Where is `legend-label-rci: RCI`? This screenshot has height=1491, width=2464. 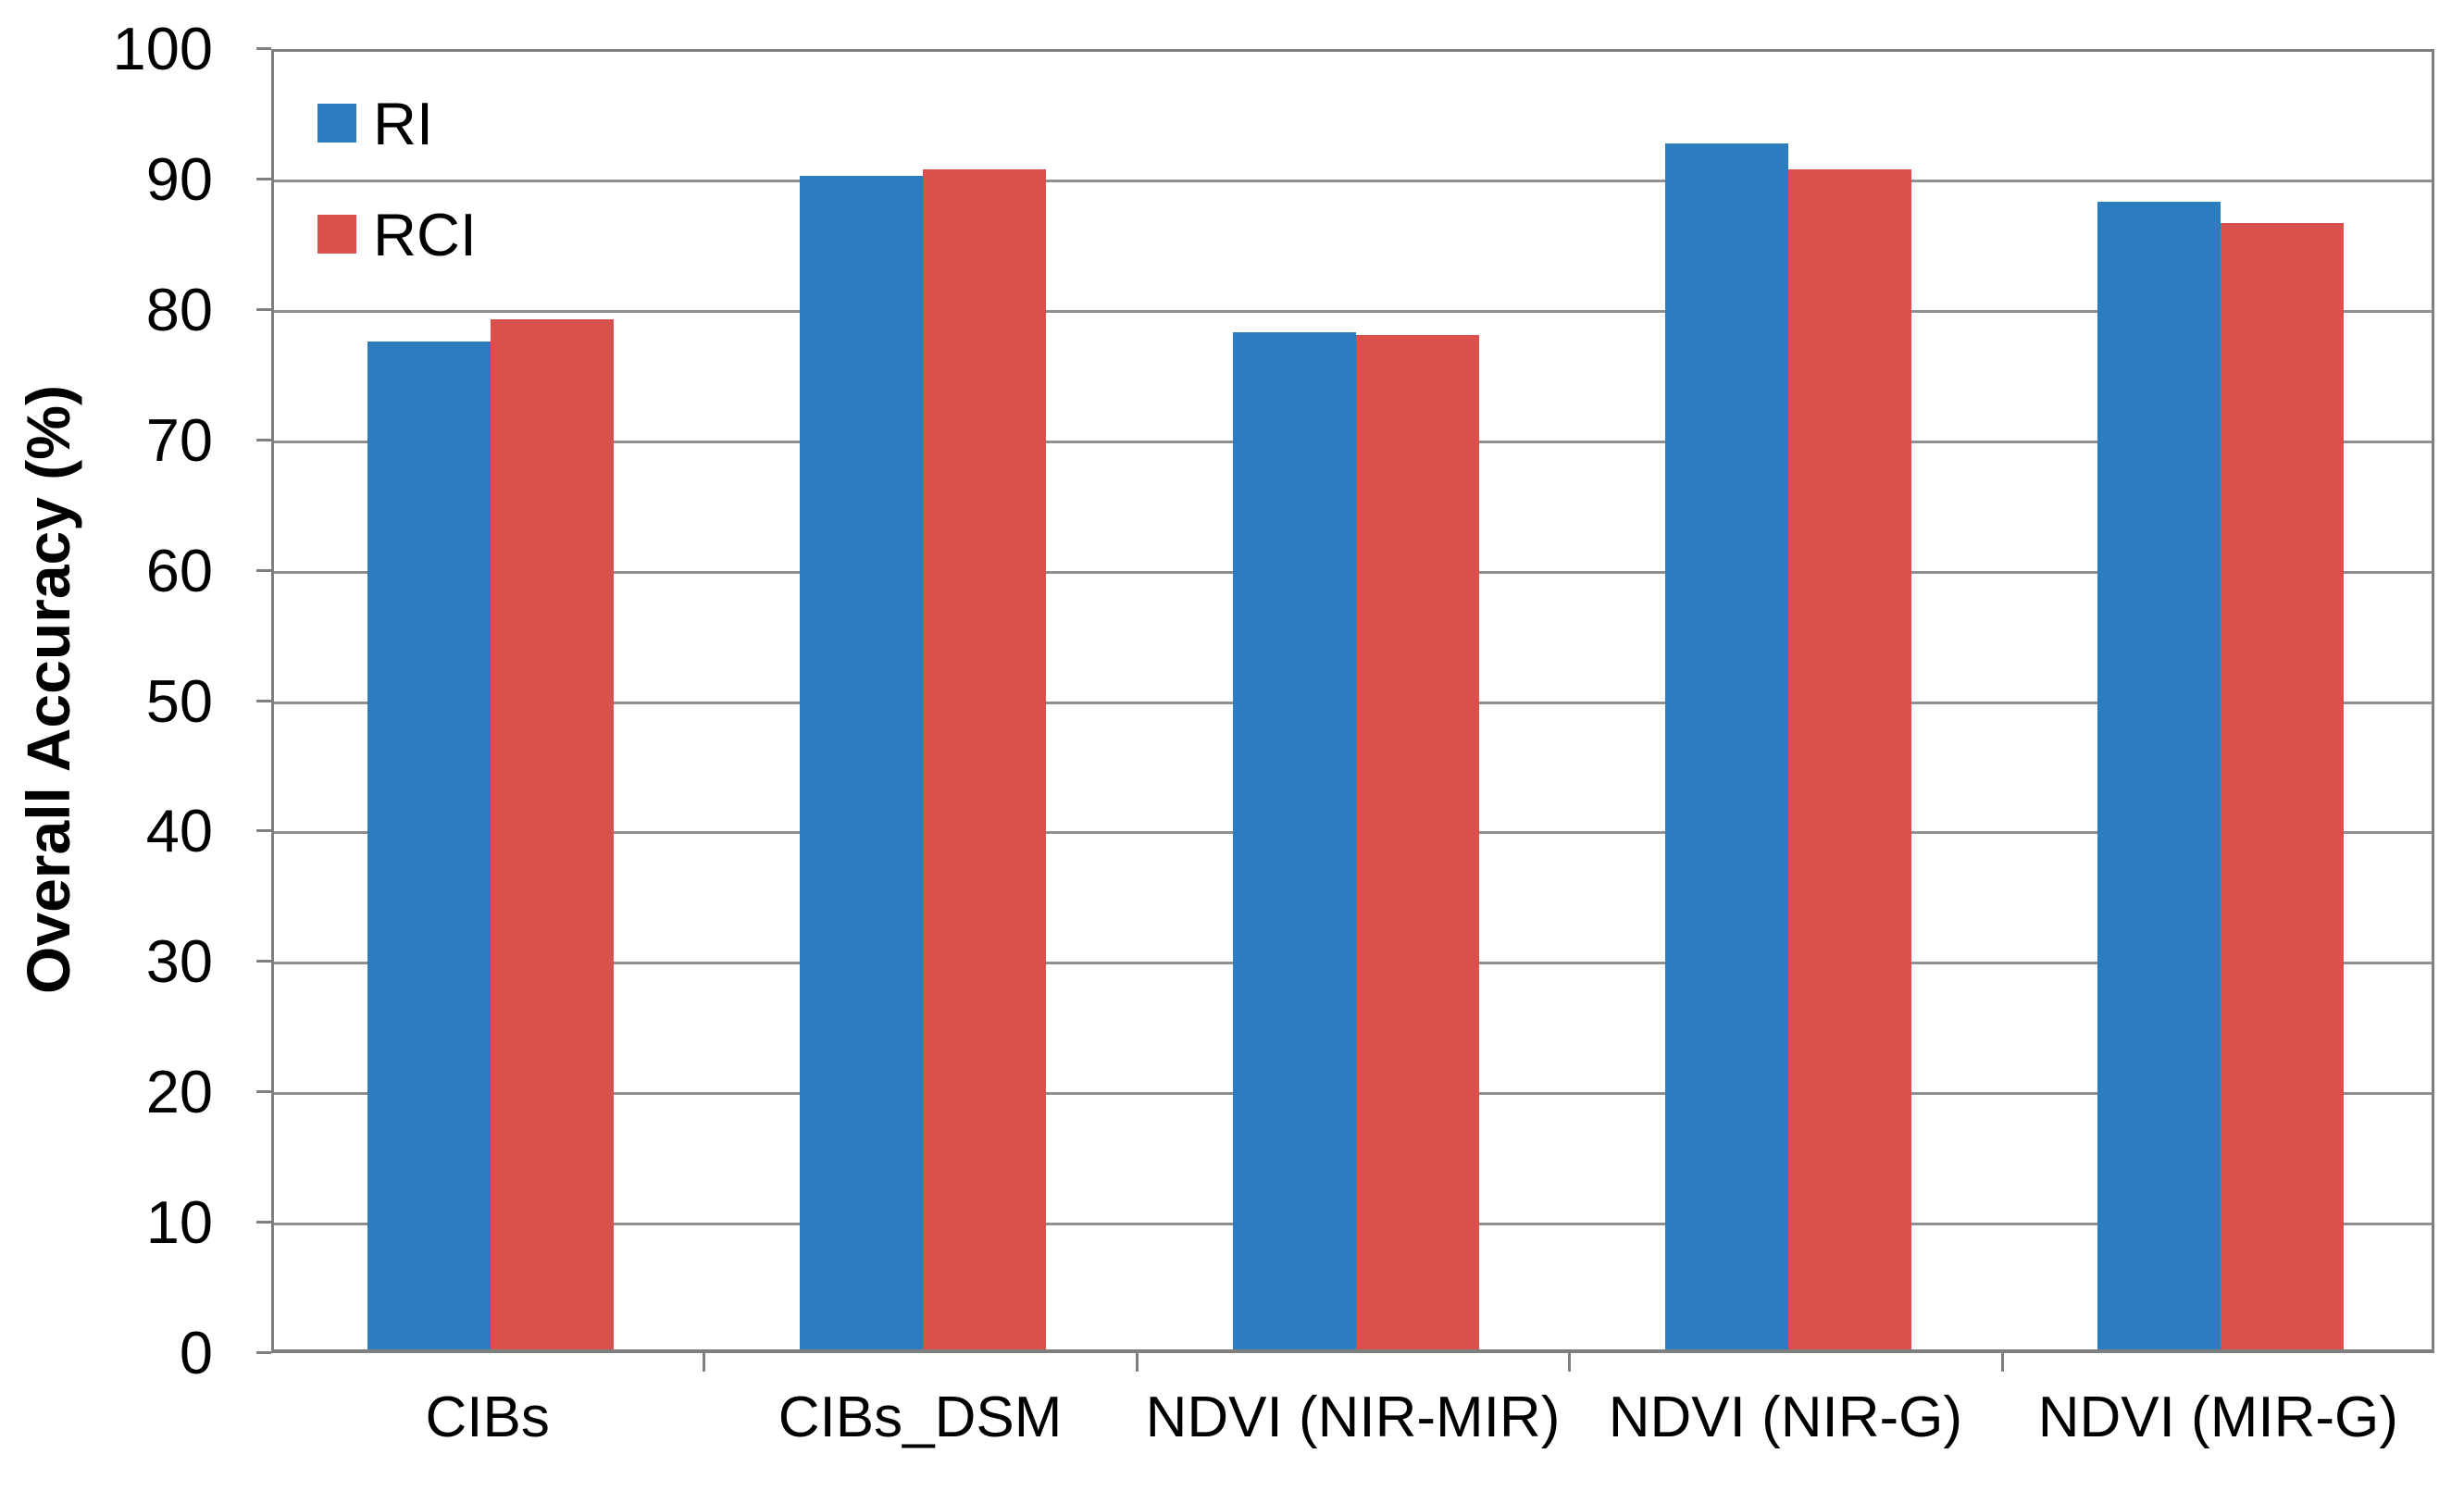
legend-label-rci: RCI is located at coordinates (425, 234).